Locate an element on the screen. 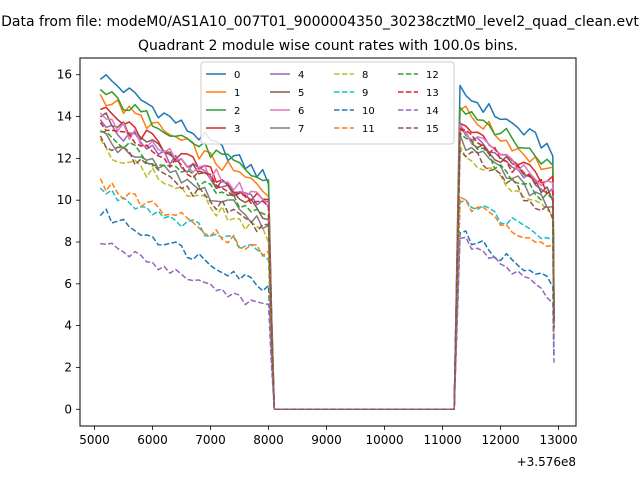 The image size is (640, 480). y-axis: 0 2 4 6 8 10 12 14 16 is located at coordinates (68, 242).